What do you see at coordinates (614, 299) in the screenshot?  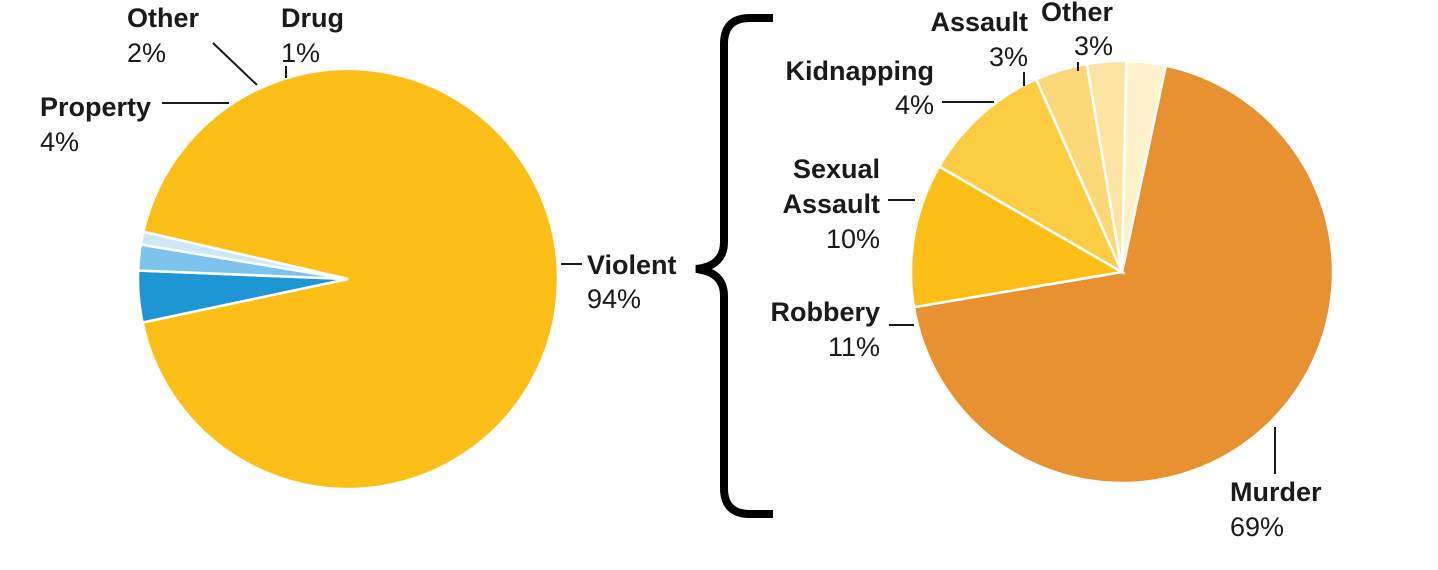 I see `slice-percent-violent: 94%` at bounding box center [614, 299].